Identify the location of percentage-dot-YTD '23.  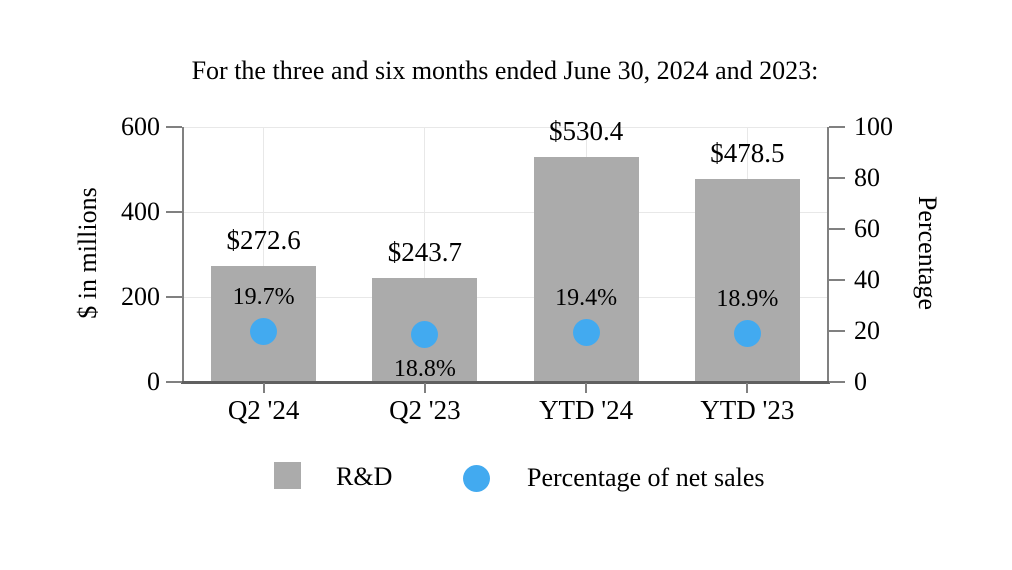
(747, 334).